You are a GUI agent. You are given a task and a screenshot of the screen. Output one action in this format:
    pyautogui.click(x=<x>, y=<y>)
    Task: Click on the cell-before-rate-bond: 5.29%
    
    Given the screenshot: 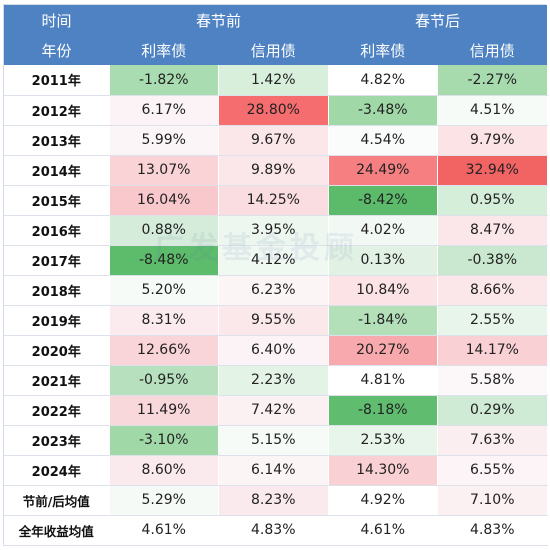 What is the action you would take?
    pyautogui.click(x=164, y=500)
    